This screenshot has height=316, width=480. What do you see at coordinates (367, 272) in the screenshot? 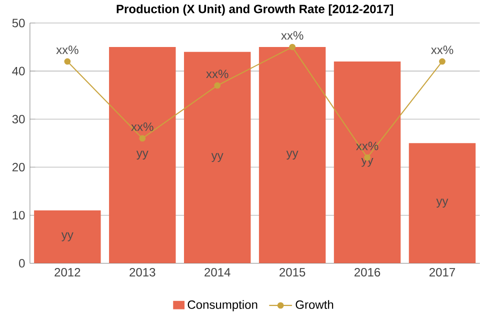
I see `x-tick-label: 2016` at bounding box center [367, 272].